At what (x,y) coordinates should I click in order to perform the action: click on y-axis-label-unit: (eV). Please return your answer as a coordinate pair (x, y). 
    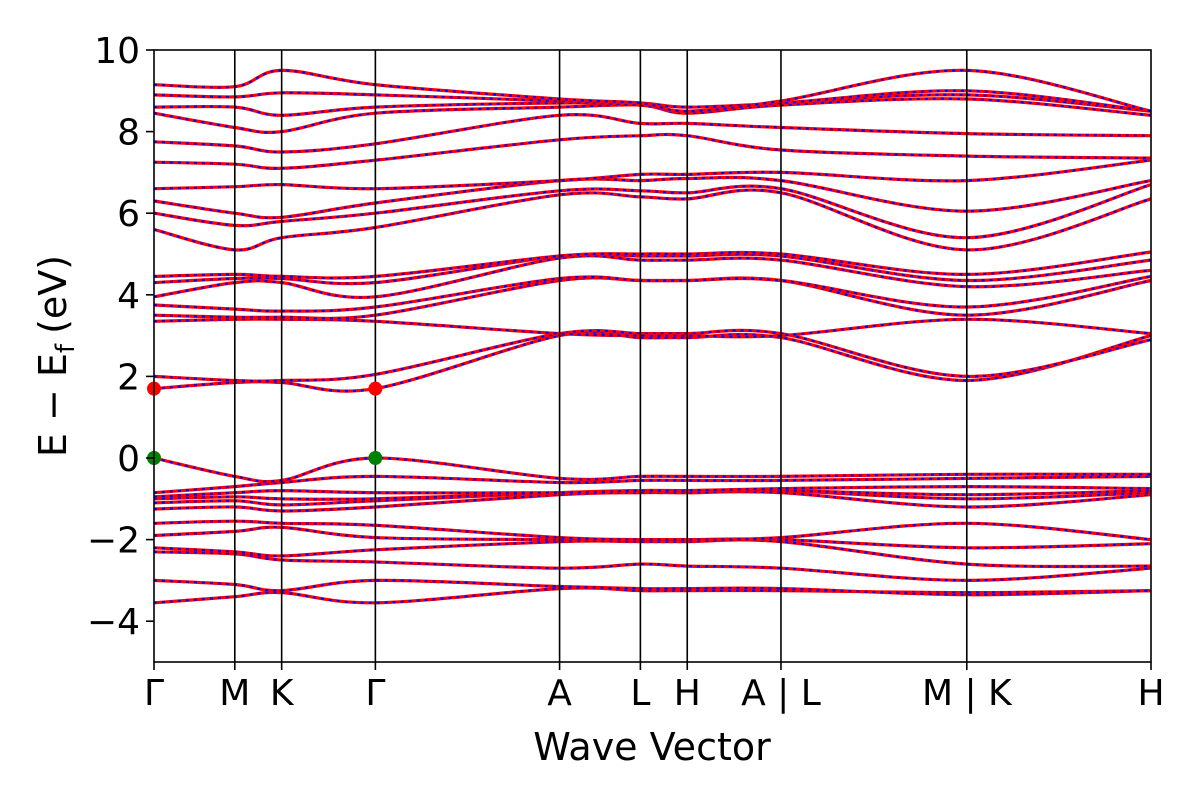
    Looking at the image, I should click on (53, 294).